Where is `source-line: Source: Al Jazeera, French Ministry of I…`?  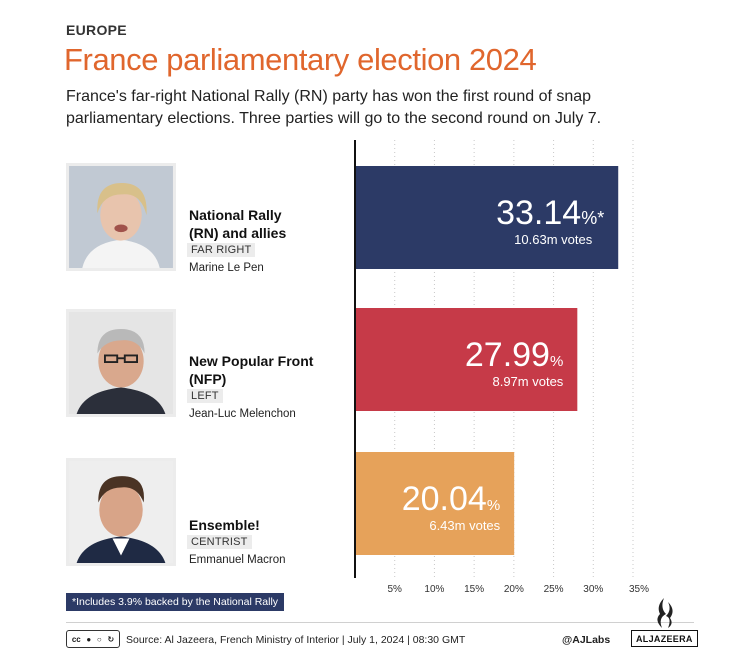 source-line: Source: Al Jazeera, French Ministry of I… is located at coordinates (296, 640).